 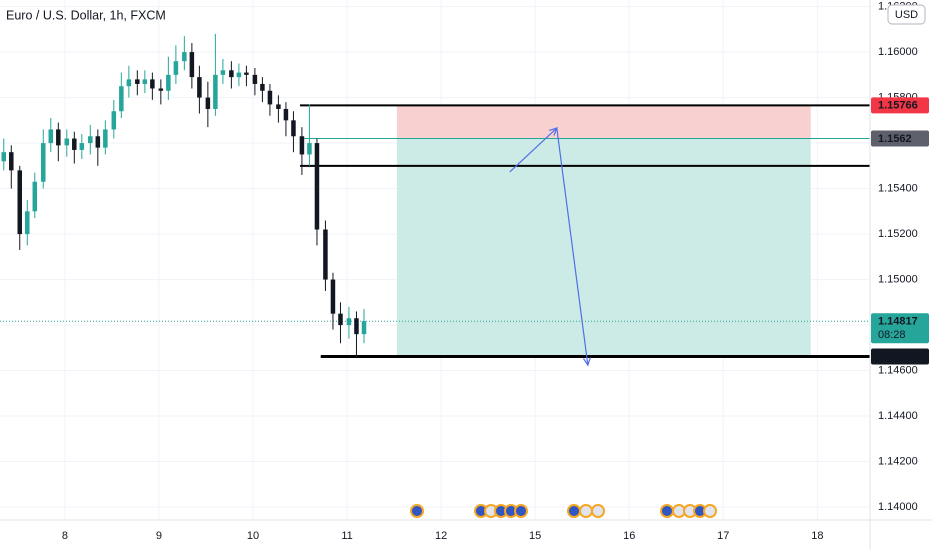 I want to click on price-tag-label: 1.15766, so click(x=898, y=106).